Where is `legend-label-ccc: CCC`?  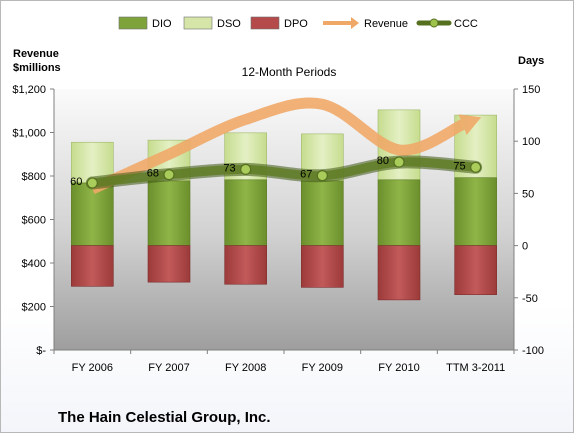 legend-label-ccc: CCC is located at coordinates (466, 24).